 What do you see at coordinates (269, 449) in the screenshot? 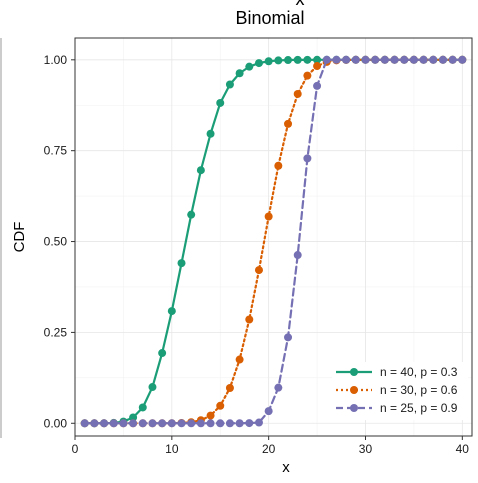
I see `x-tick-label: 20` at bounding box center [269, 449].